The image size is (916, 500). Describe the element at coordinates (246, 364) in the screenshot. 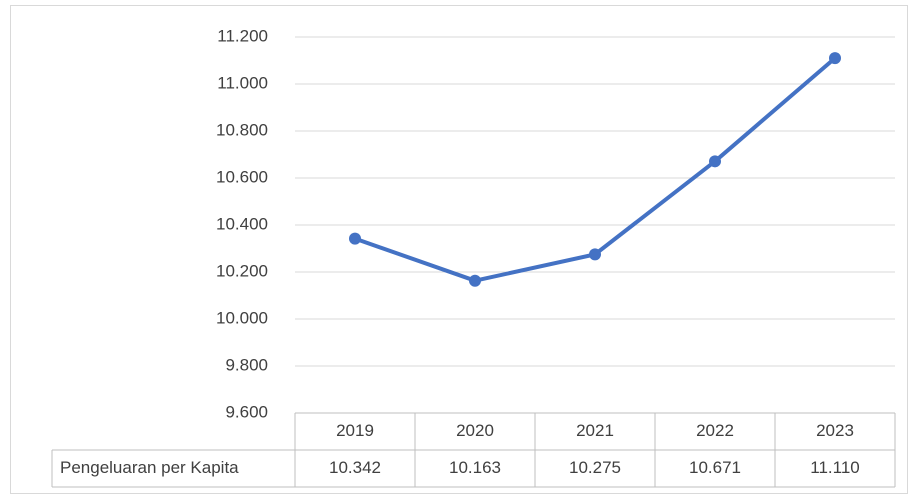

I see `y-tick-label: 9.800` at that location.